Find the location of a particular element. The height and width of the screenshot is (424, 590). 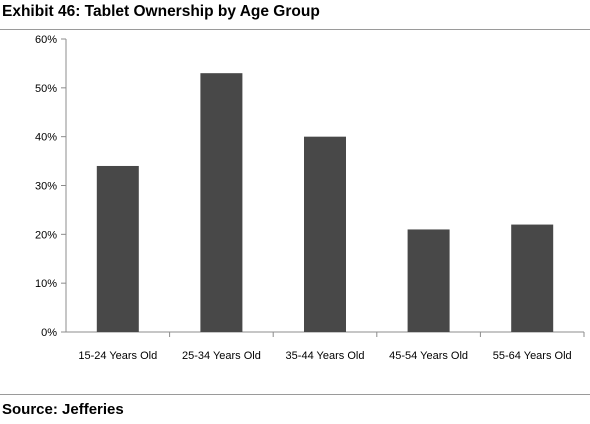

bar-15-24-years-old is located at coordinates (117, 248).